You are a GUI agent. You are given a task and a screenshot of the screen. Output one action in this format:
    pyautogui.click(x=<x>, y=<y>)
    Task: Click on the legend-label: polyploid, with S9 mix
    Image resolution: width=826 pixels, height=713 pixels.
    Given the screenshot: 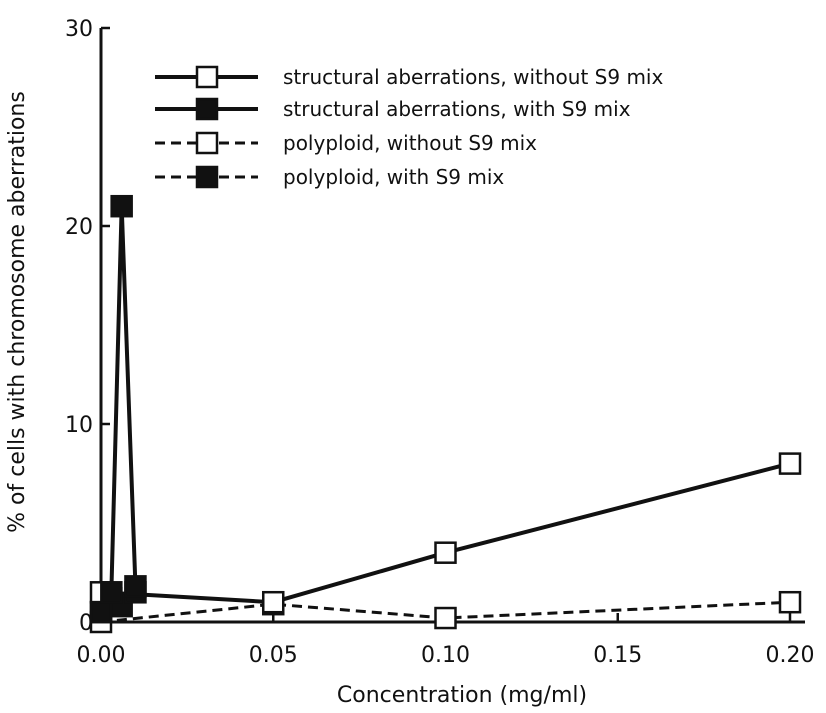 What is the action you would take?
    pyautogui.click(x=393, y=177)
    